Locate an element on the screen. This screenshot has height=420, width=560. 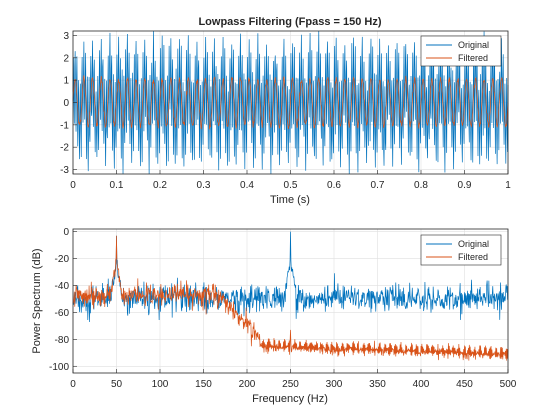
top-xtick-label: 0.8 is located at coordinates (421, 185).